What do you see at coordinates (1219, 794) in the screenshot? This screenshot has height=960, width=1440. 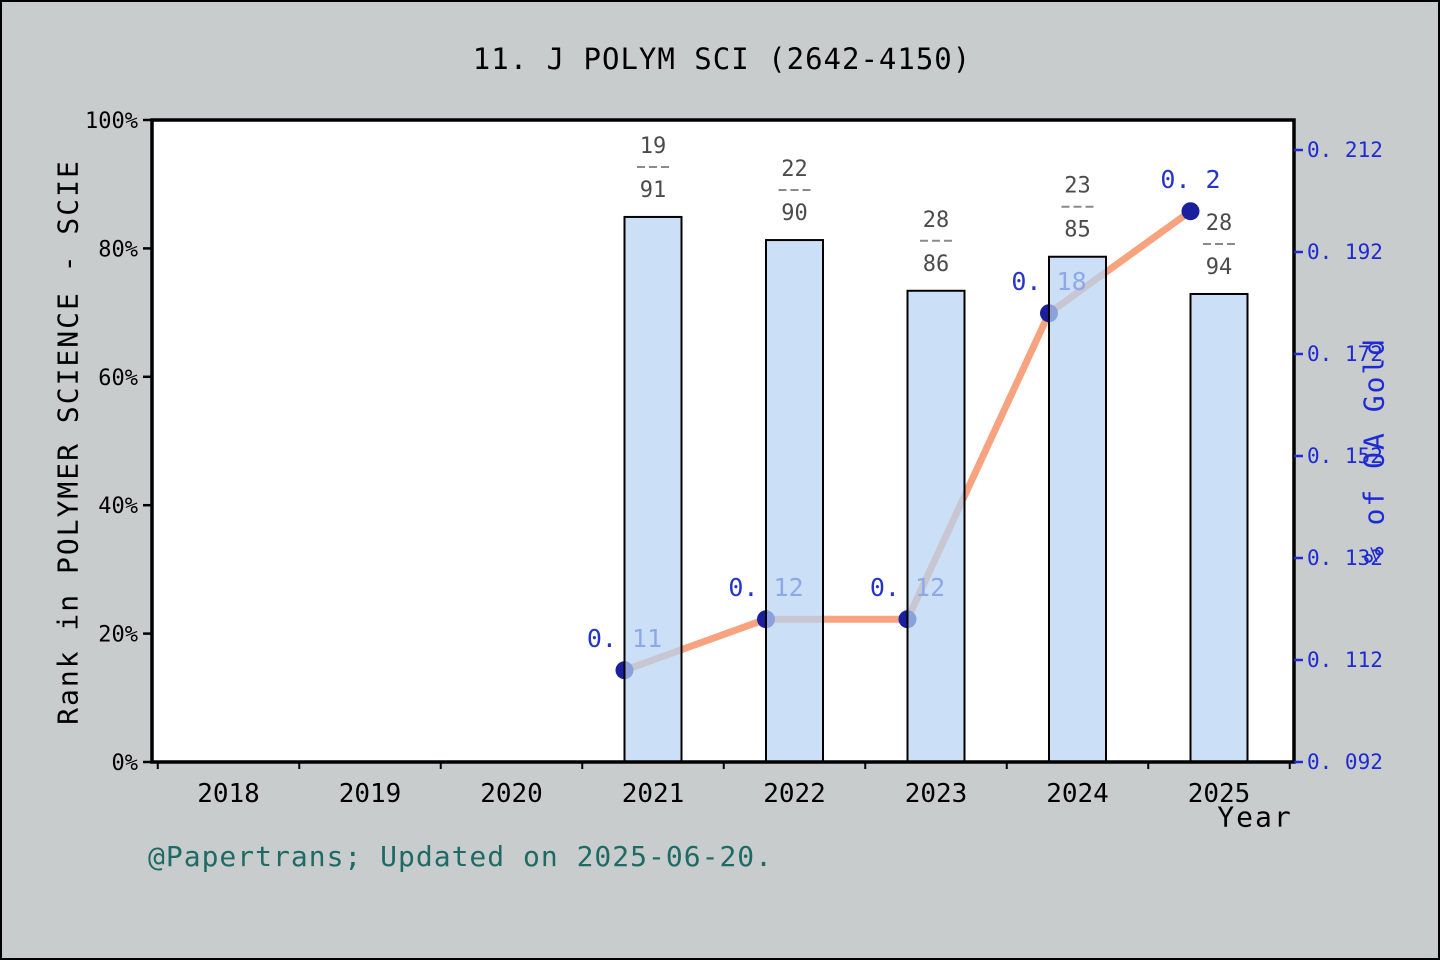 I see `x-tick-label-2025: 2025` at bounding box center [1219, 794].